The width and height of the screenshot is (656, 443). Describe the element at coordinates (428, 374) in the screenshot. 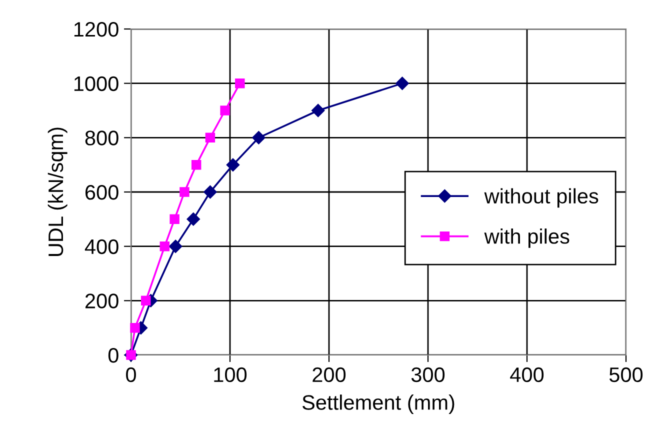

I see `x-tick-label: 300` at that location.